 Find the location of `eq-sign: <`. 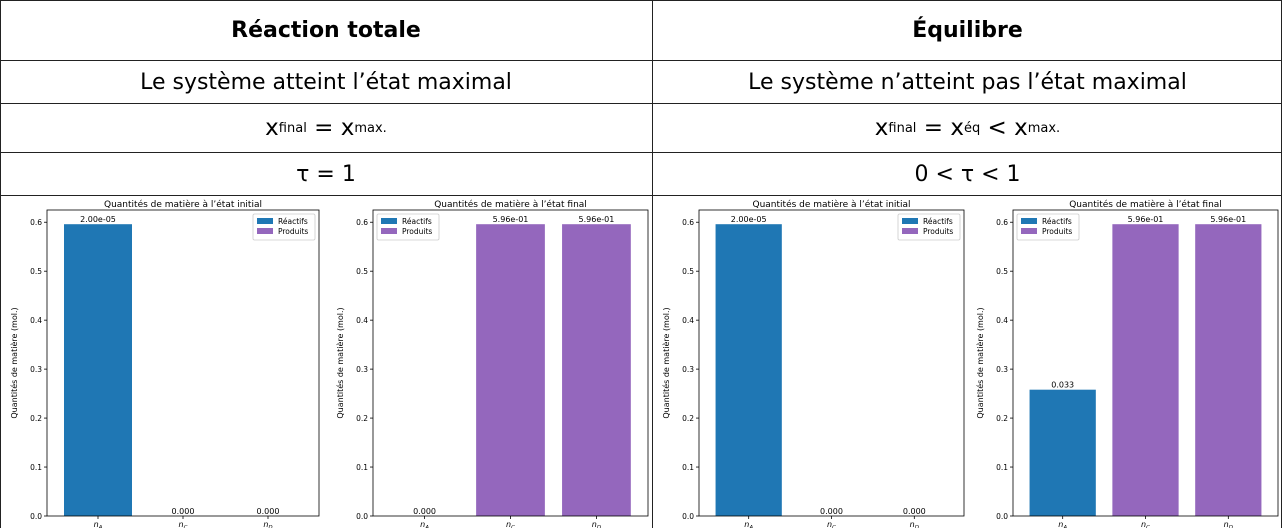

eq-sign: < is located at coordinates (997, 128).